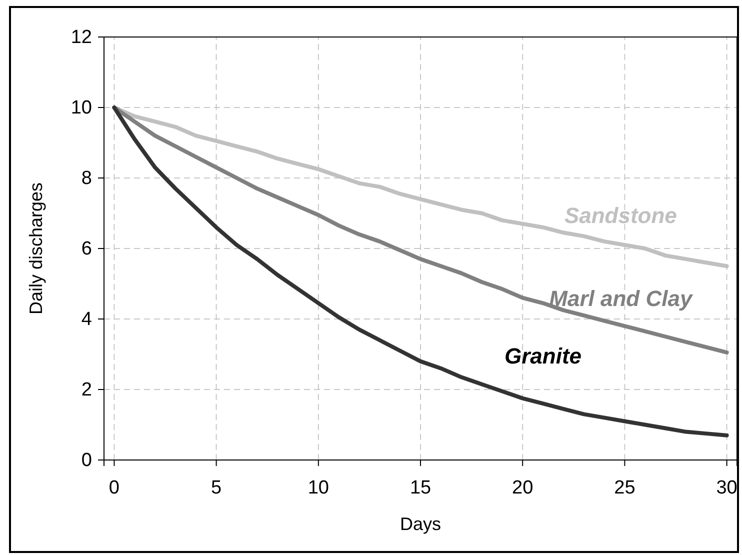 The width and height of the screenshot is (742, 555). What do you see at coordinates (216, 487) in the screenshot?
I see `x-tick-label: 5` at bounding box center [216, 487].